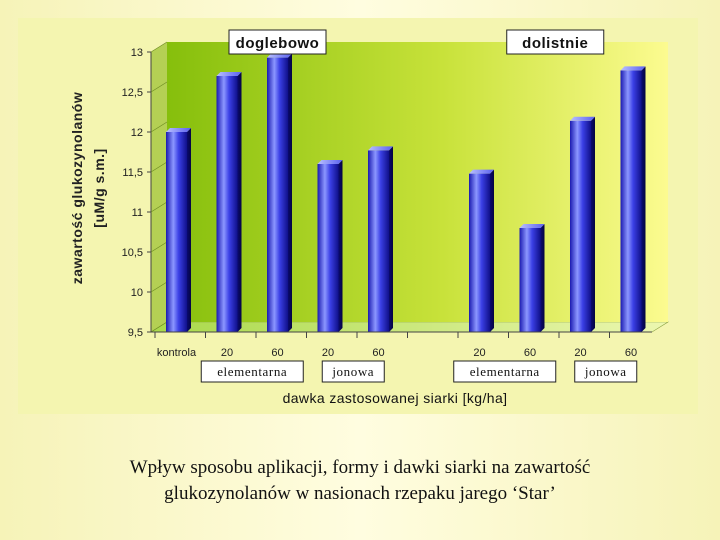  What do you see at coordinates (77, 188) in the screenshot?
I see `y-axis-title-line-1: zawartość glukozynolanów` at bounding box center [77, 188].